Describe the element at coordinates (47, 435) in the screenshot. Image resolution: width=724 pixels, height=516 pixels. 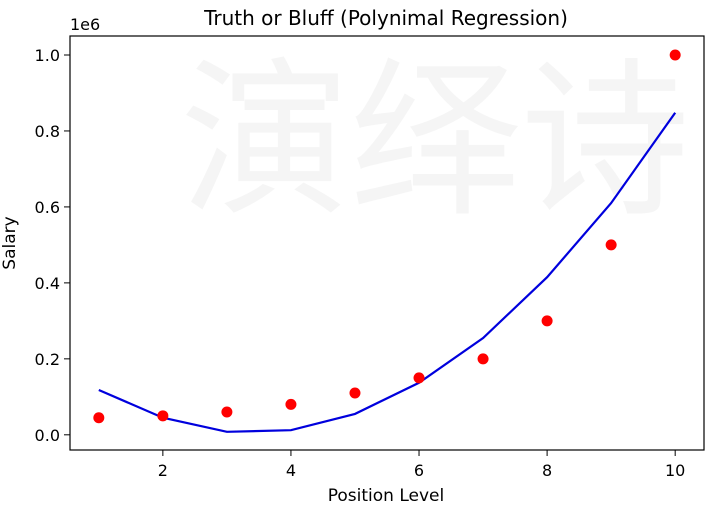
I see `y-tick-label: 0.0` at that location.